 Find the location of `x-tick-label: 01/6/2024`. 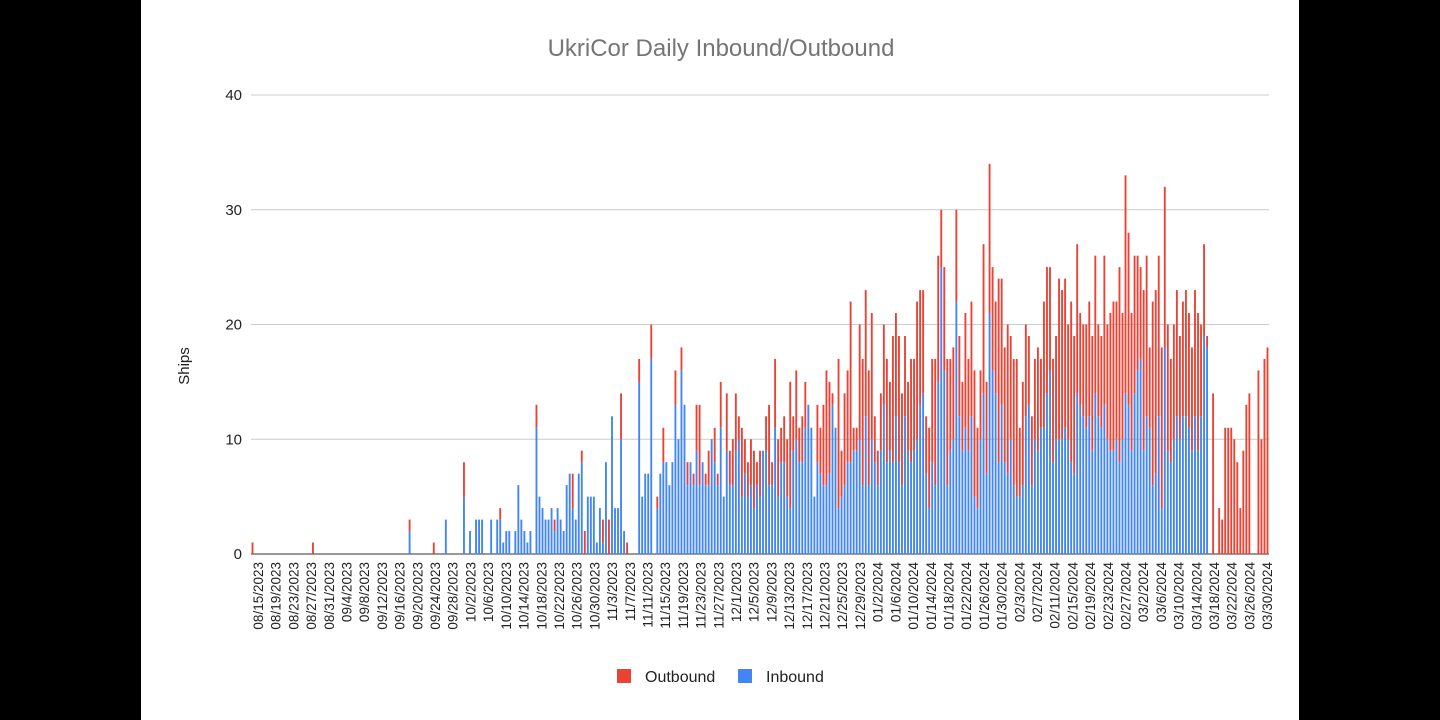

x-tick-label: 01/6/2024 is located at coordinates (895, 592).